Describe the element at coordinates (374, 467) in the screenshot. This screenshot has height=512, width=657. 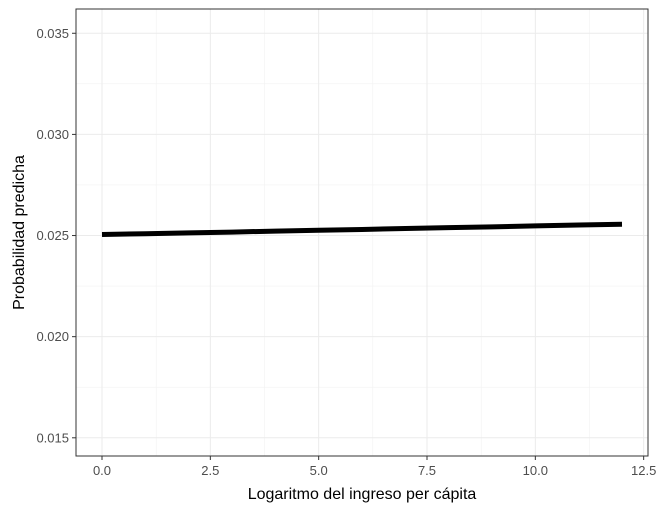
I see `x-axis: 0.0 2.5 5.0 7.5 10.0 12.5` at that location.